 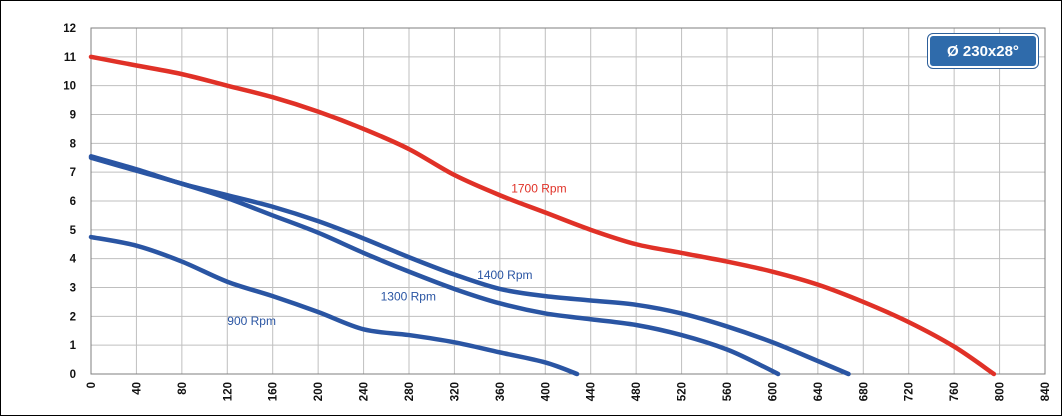 I want to click on y-tick-label: 11, so click(x=70, y=58).